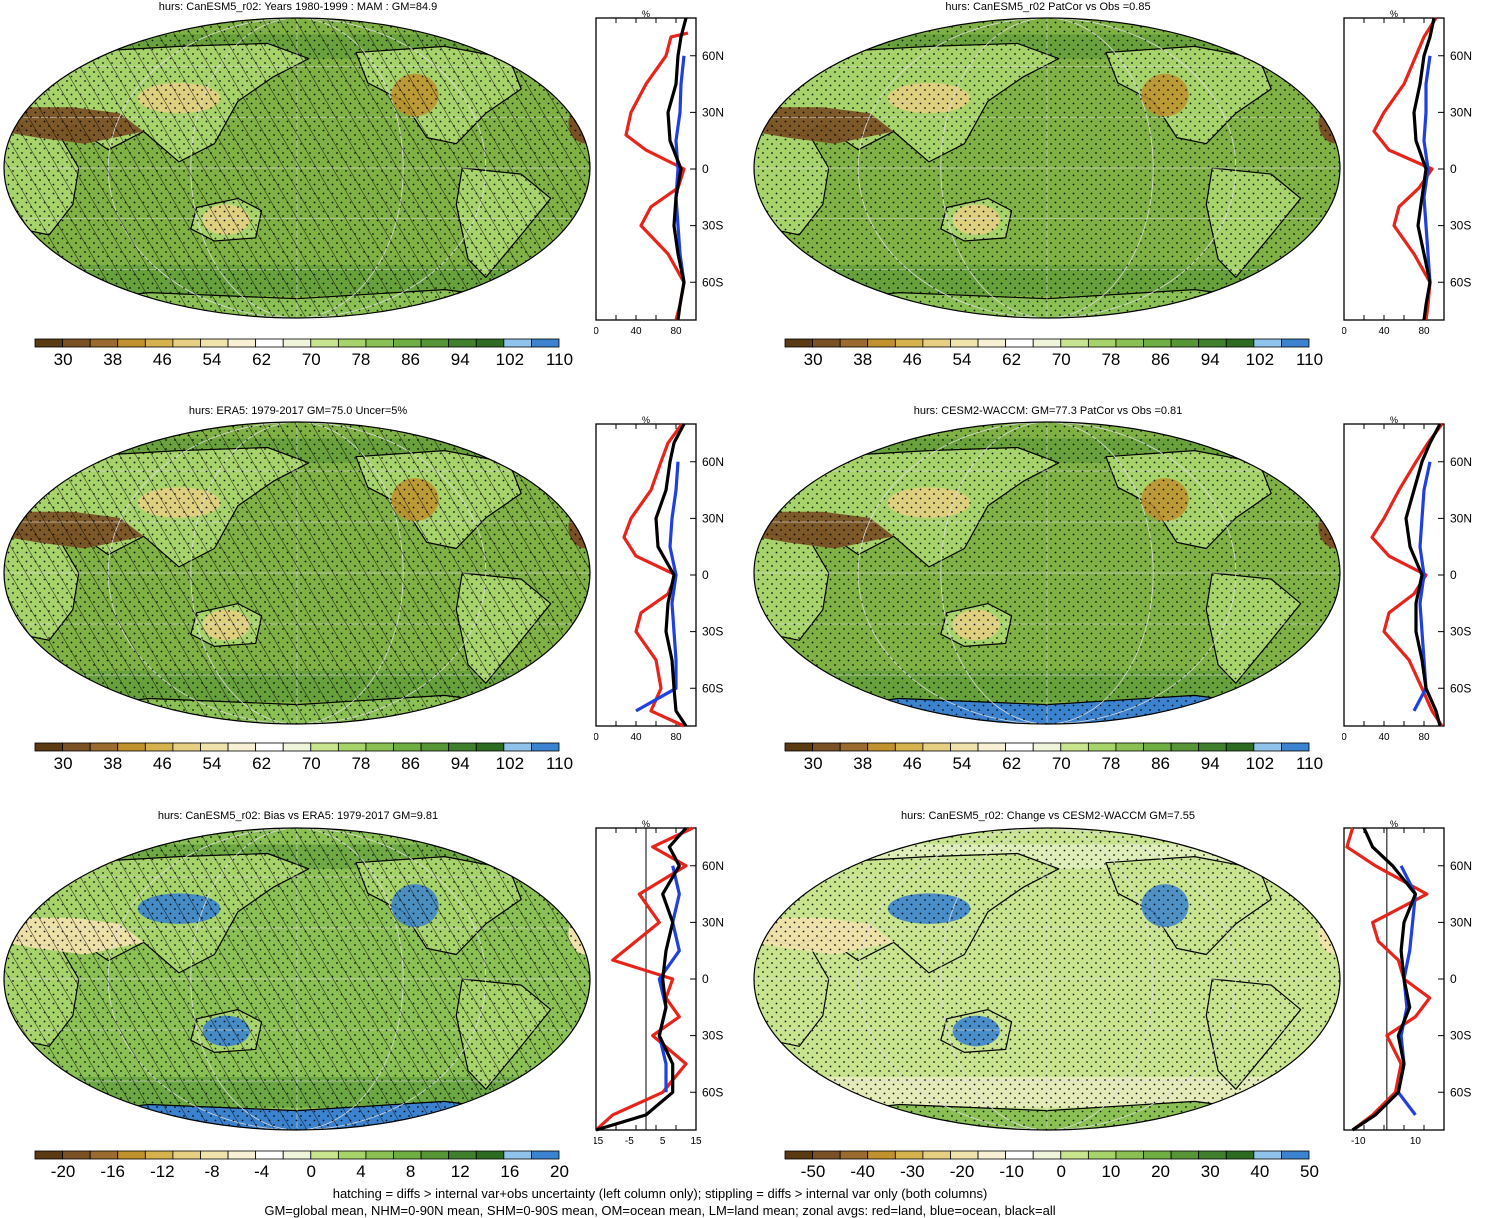  What do you see at coordinates (813, 359) in the screenshot?
I see `colorbar-label: 30` at bounding box center [813, 359].